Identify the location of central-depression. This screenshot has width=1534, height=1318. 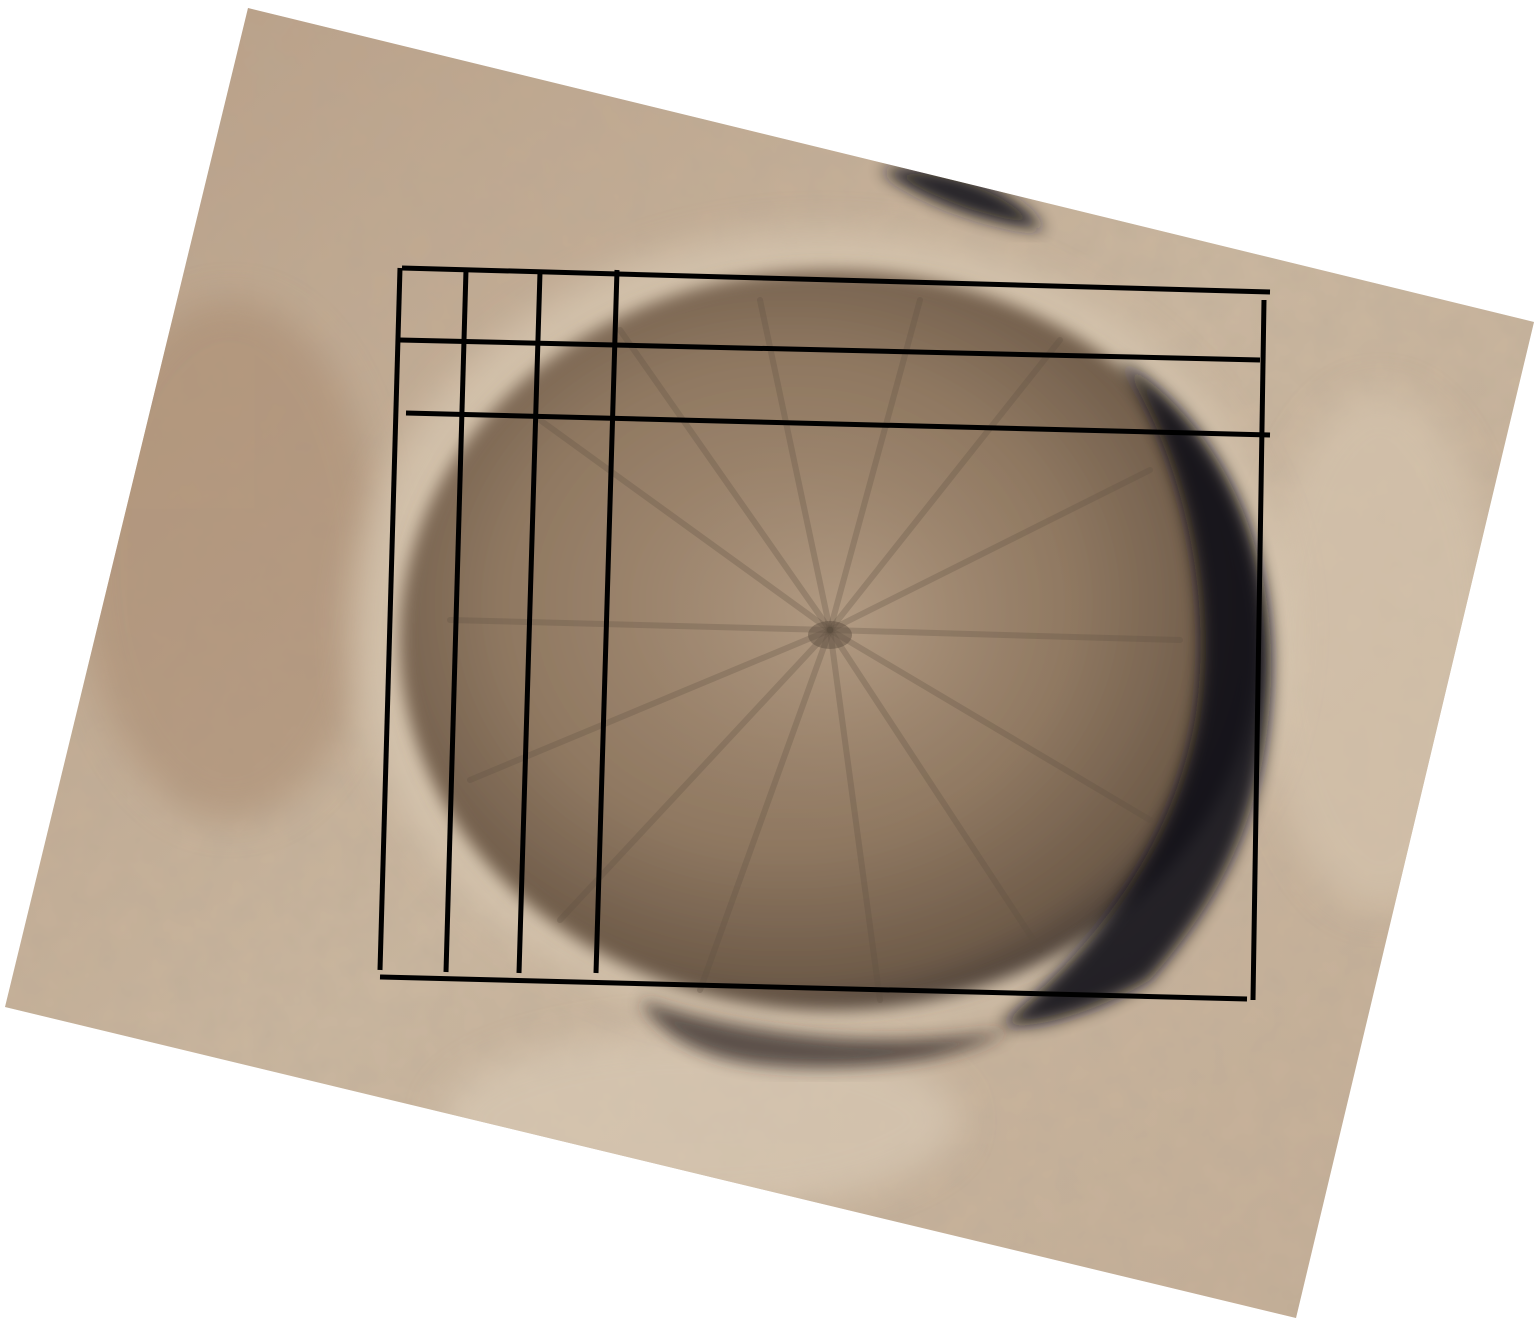
(830, 635).